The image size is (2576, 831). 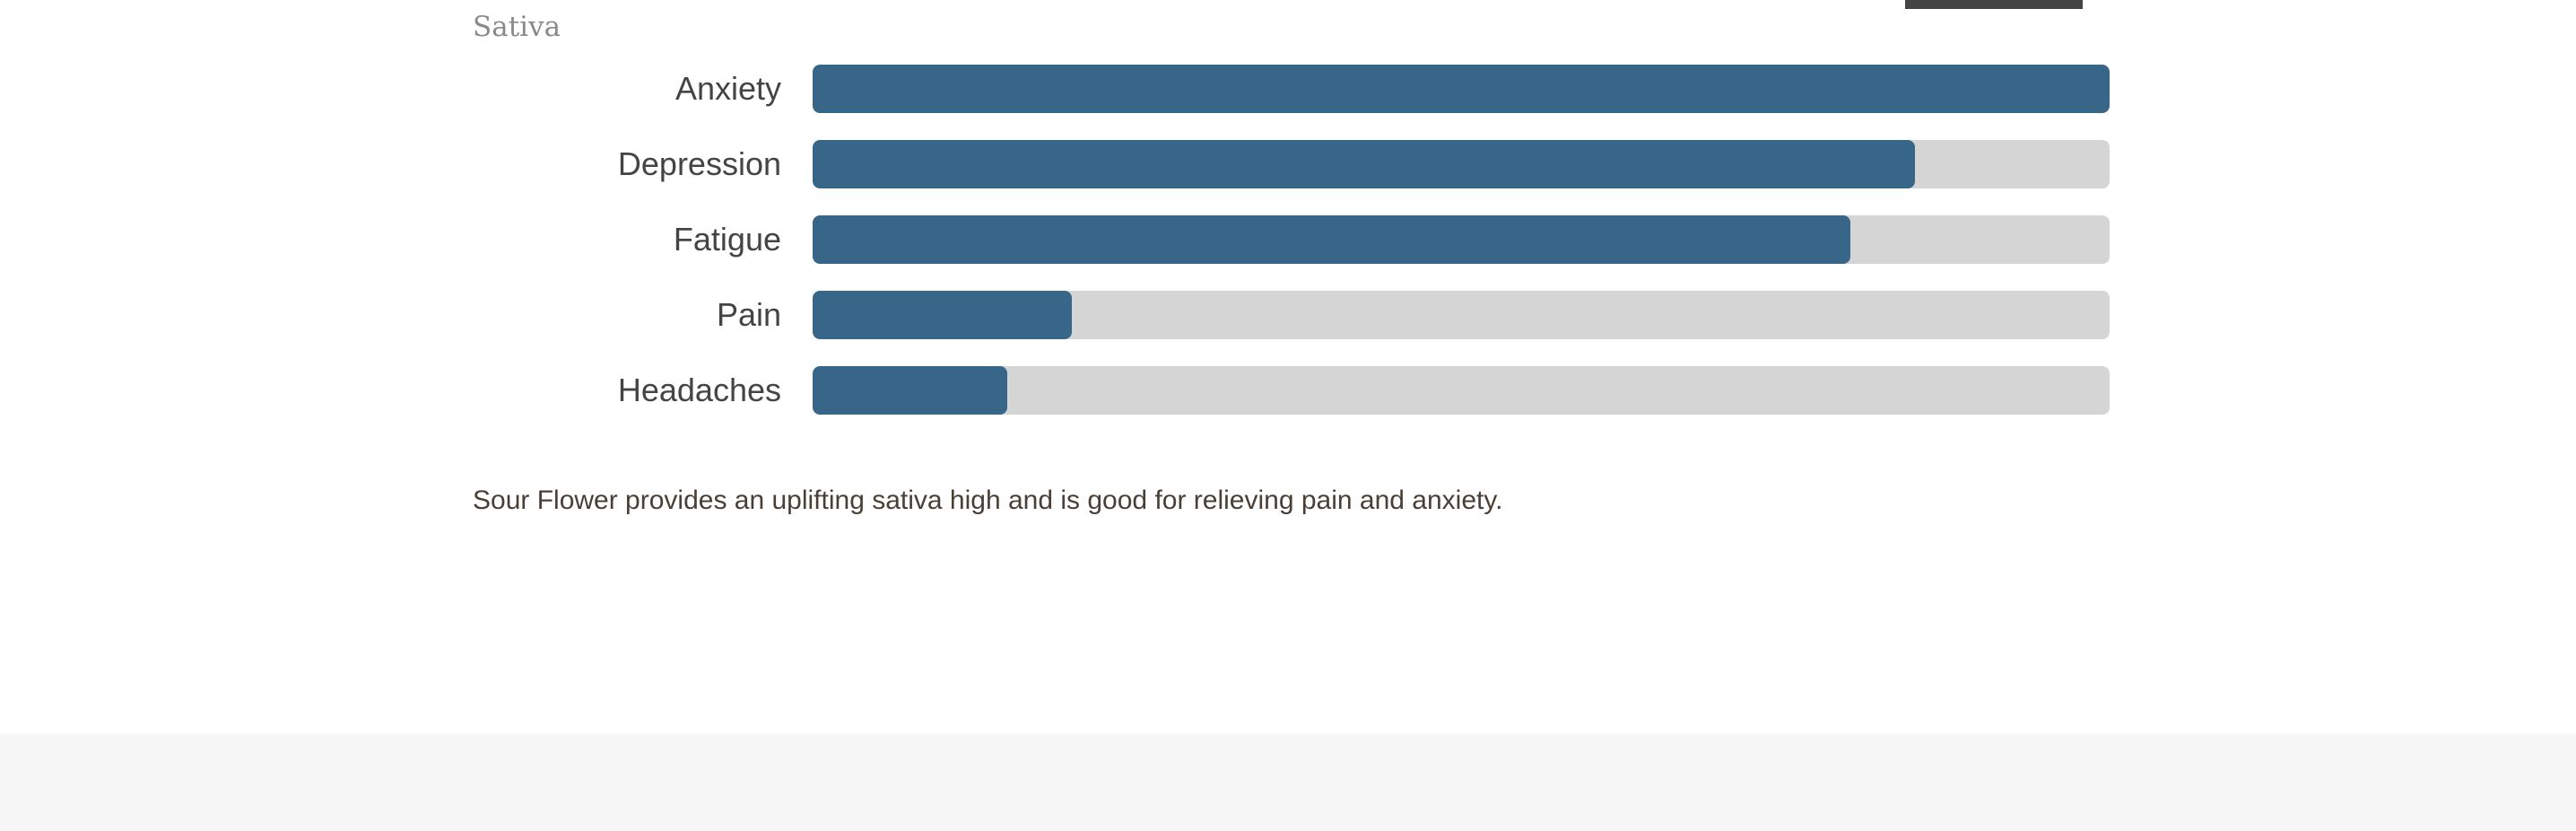 I want to click on effect-label: Fatigue, so click(x=727, y=239).